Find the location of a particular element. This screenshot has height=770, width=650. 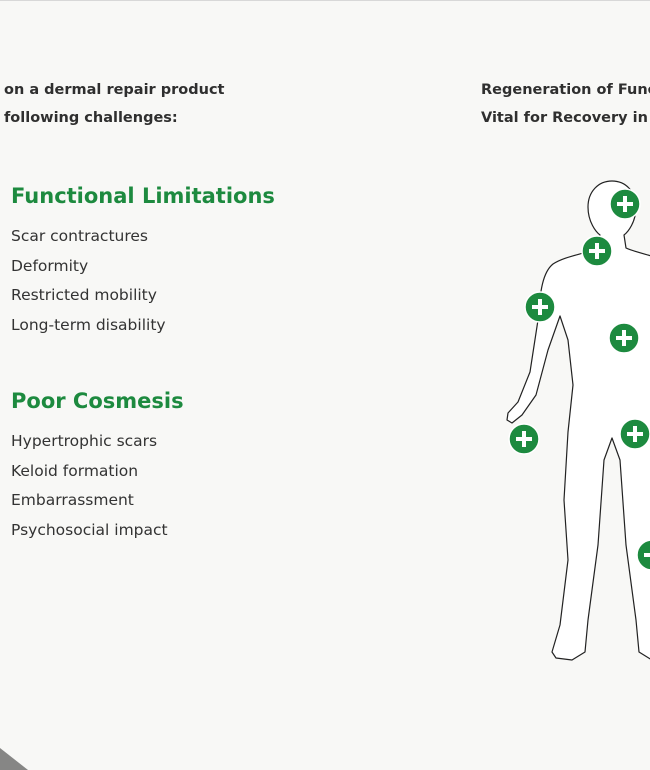

section-item: Embarrassment is located at coordinates (72, 500).